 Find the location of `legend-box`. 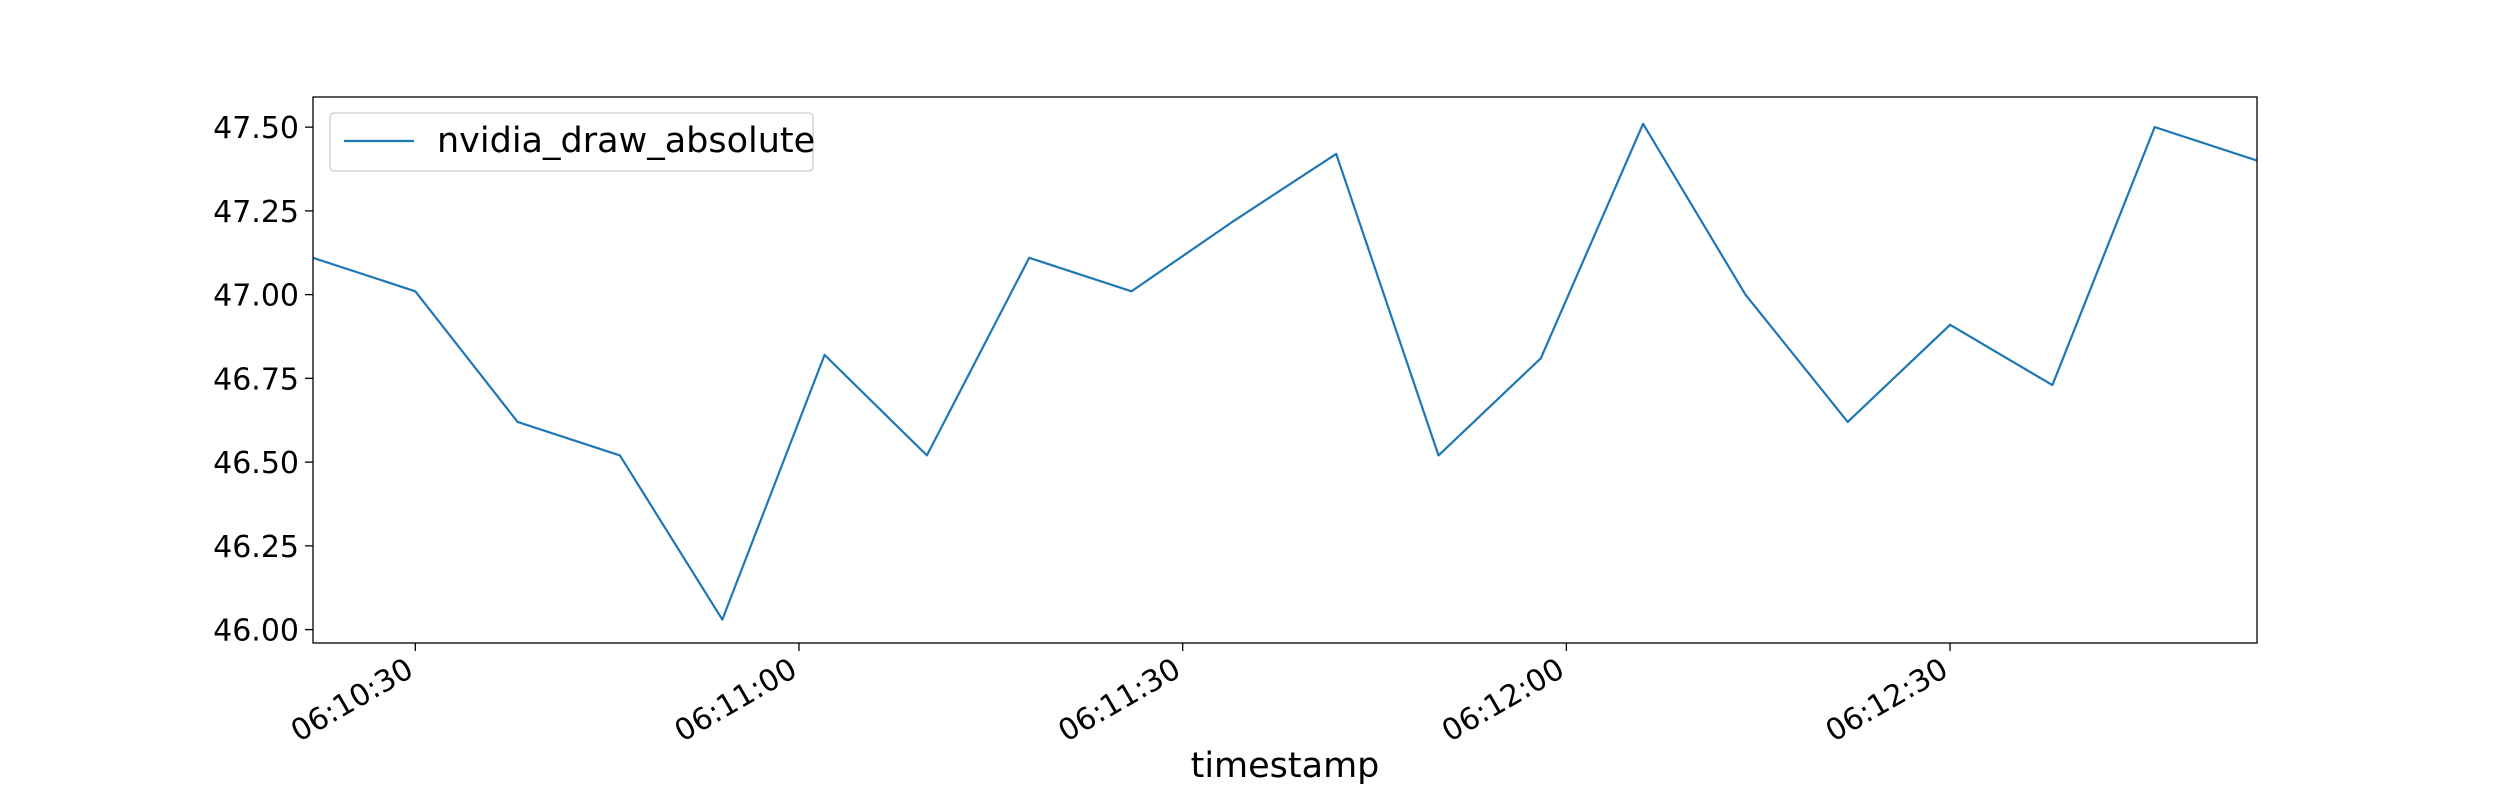

legend-box is located at coordinates (571, 142).